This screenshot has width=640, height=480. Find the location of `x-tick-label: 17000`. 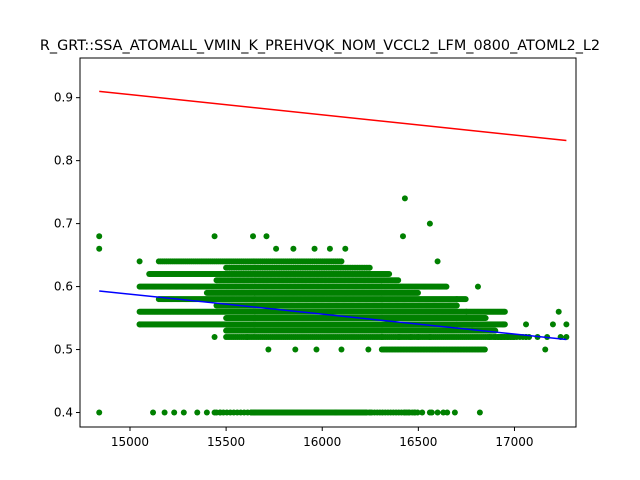

x-tick-label: 17000 is located at coordinates (514, 442).